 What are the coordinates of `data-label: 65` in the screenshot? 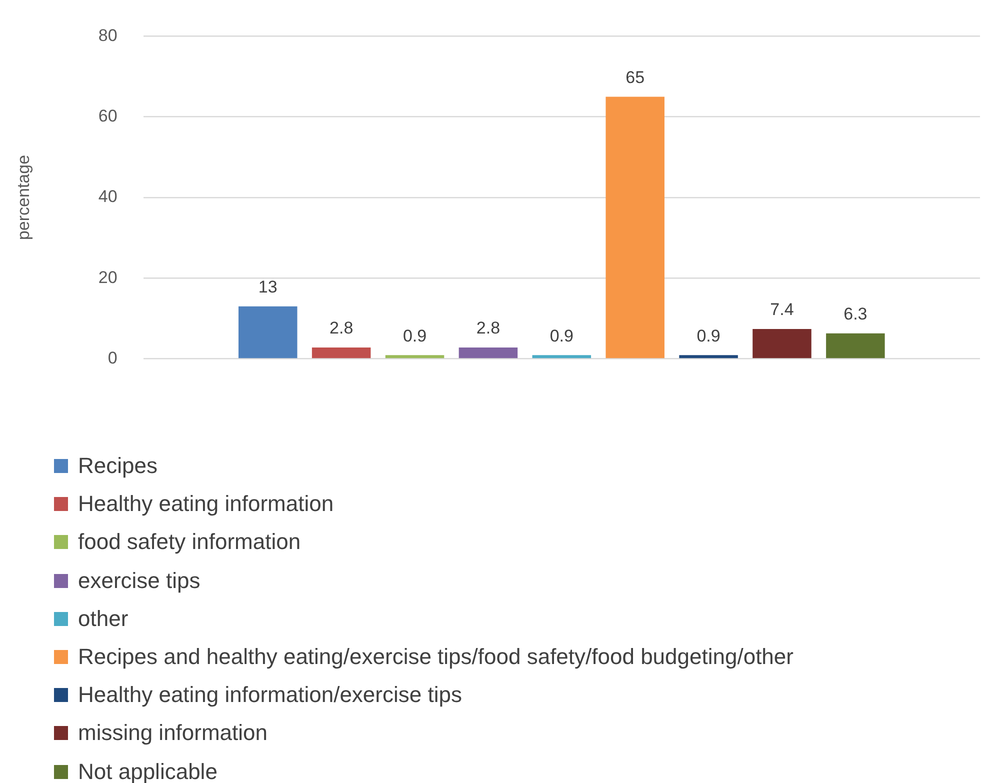 It's located at (635, 77).